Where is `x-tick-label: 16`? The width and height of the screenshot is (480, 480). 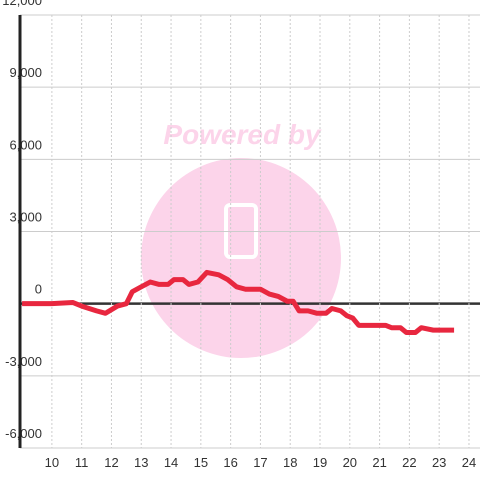 x-tick-label: 16 is located at coordinates (230, 462).